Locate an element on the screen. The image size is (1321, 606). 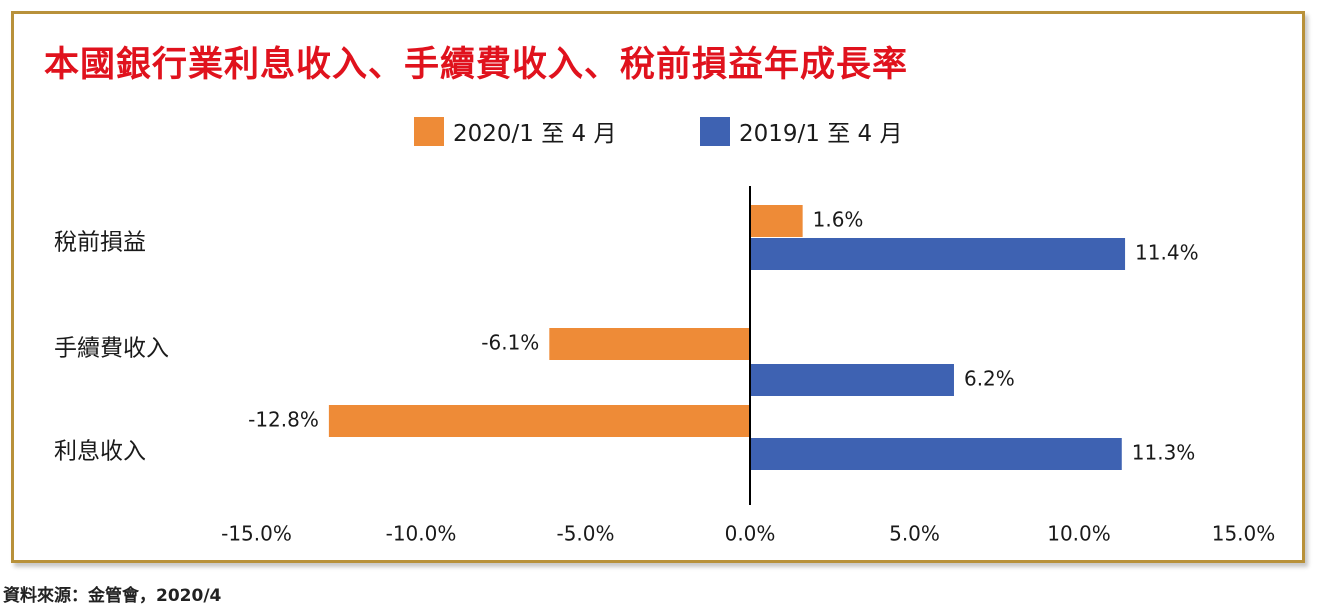
data-label: 11.3% is located at coordinates (1164, 453).